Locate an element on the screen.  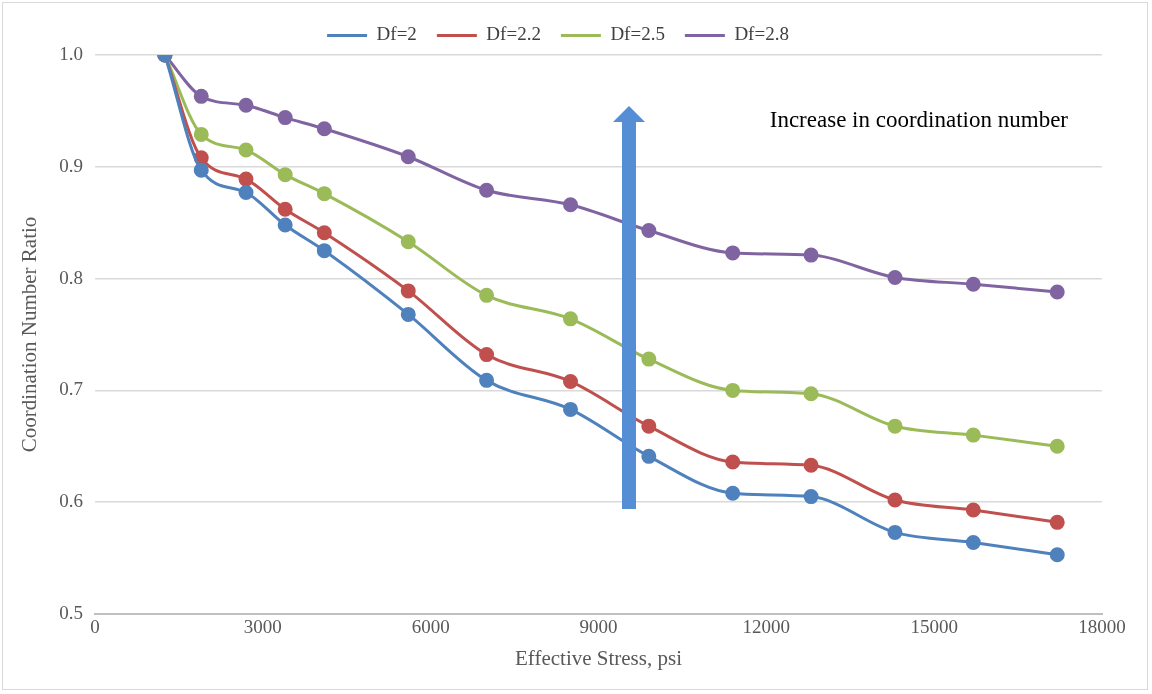
x-tick-label: 3000 is located at coordinates (262, 627).